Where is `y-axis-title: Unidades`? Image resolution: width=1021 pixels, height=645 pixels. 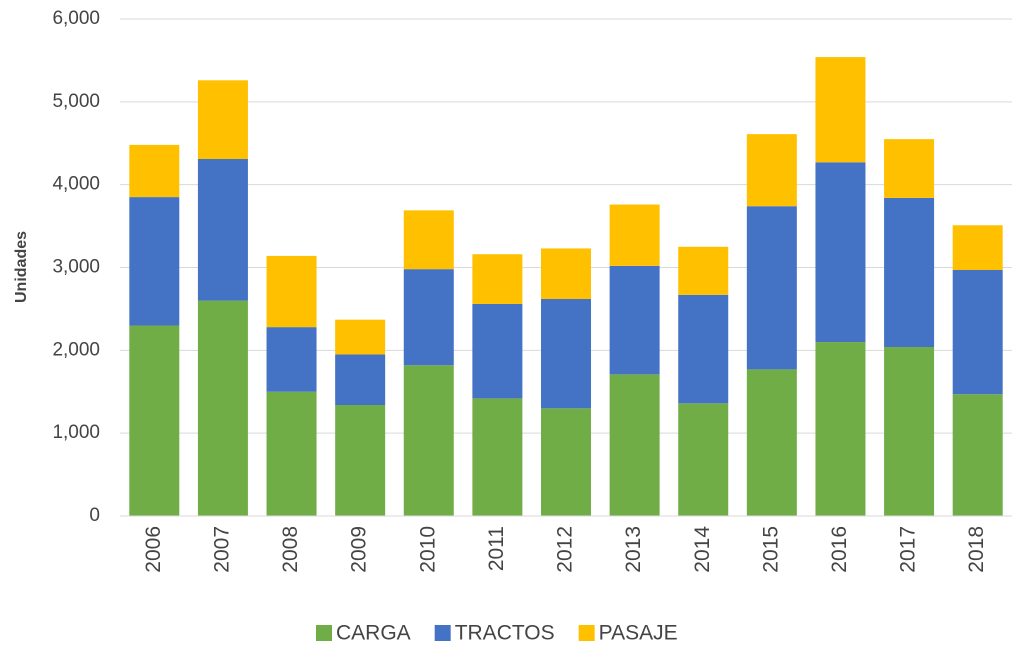 y-axis-title: Unidades is located at coordinates (21, 267).